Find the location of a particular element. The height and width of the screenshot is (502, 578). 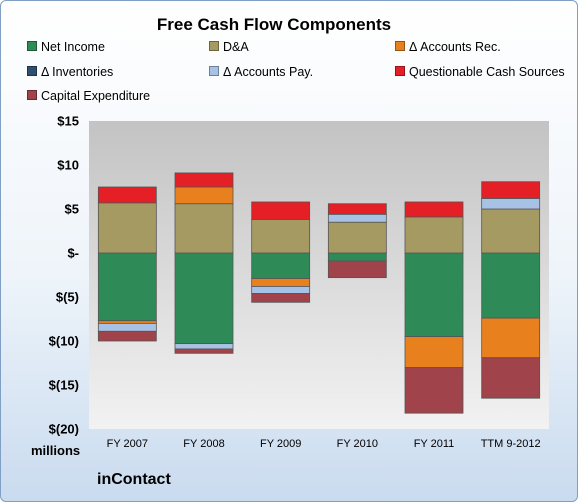

legend-entry-accounts-rec: Δ Accounts Rec. is located at coordinates (448, 47).